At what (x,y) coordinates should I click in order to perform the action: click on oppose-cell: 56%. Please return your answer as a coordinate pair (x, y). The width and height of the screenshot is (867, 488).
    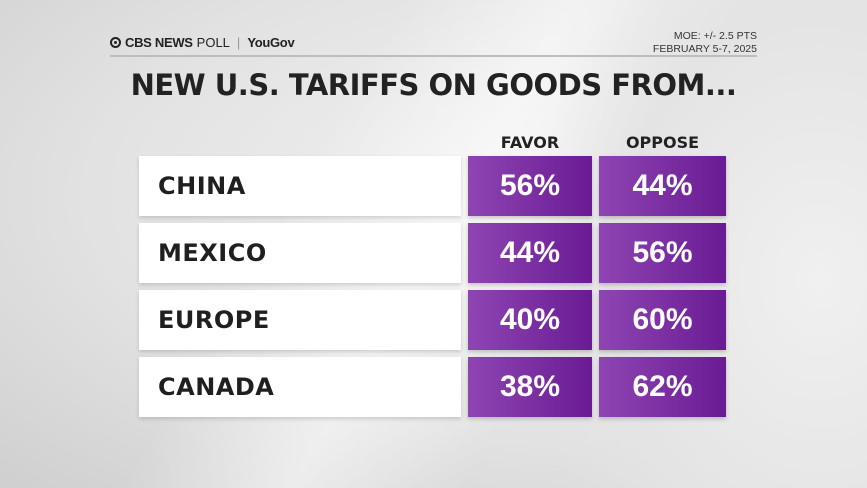
    Looking at the image, I should click on (662, 253).